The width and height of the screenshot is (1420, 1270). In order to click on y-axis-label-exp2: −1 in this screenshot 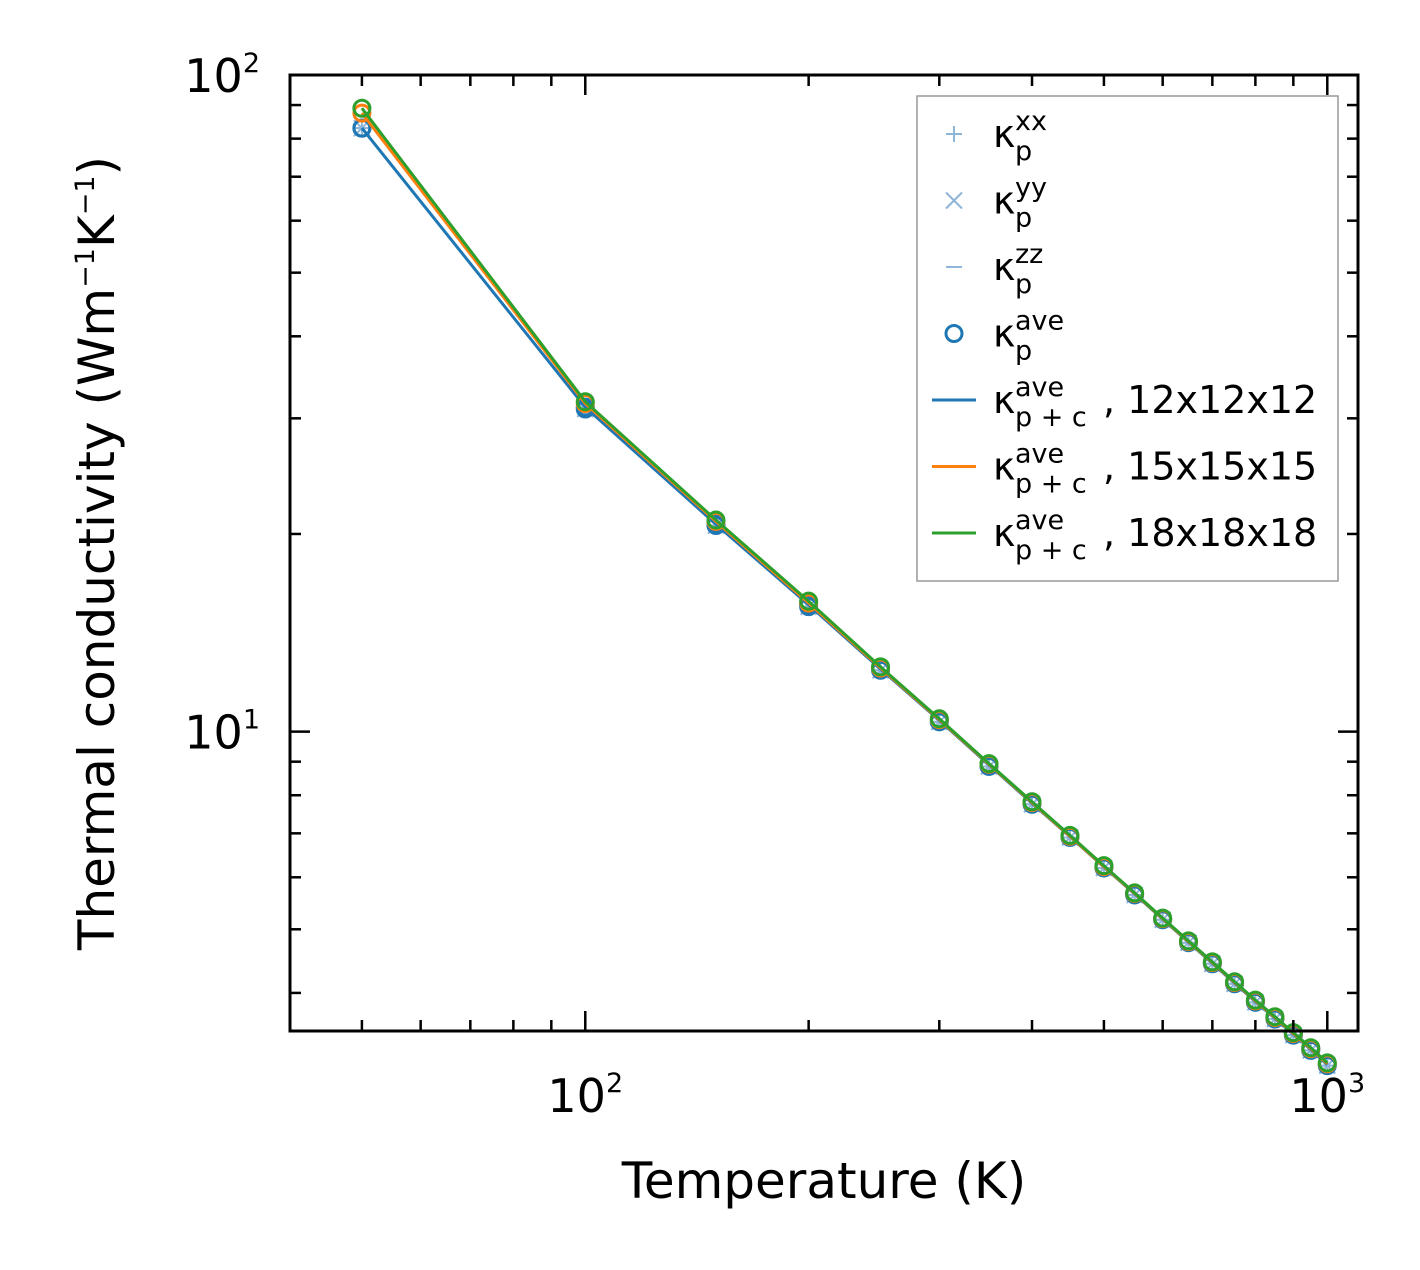, I will do `click(85, 195)`.